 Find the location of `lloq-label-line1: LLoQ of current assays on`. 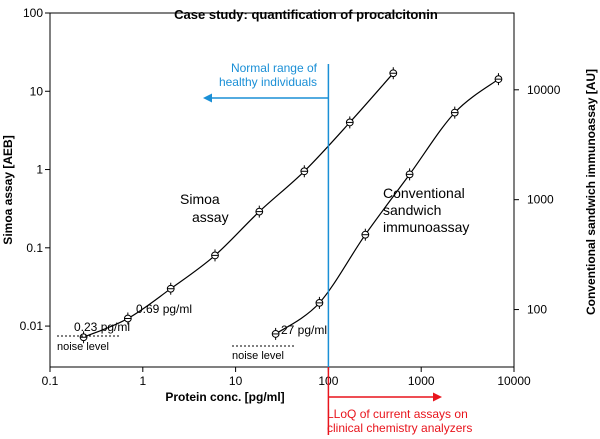

lloq-label-line1: LLoQ of current assays on is located at coordinates (397, 414).